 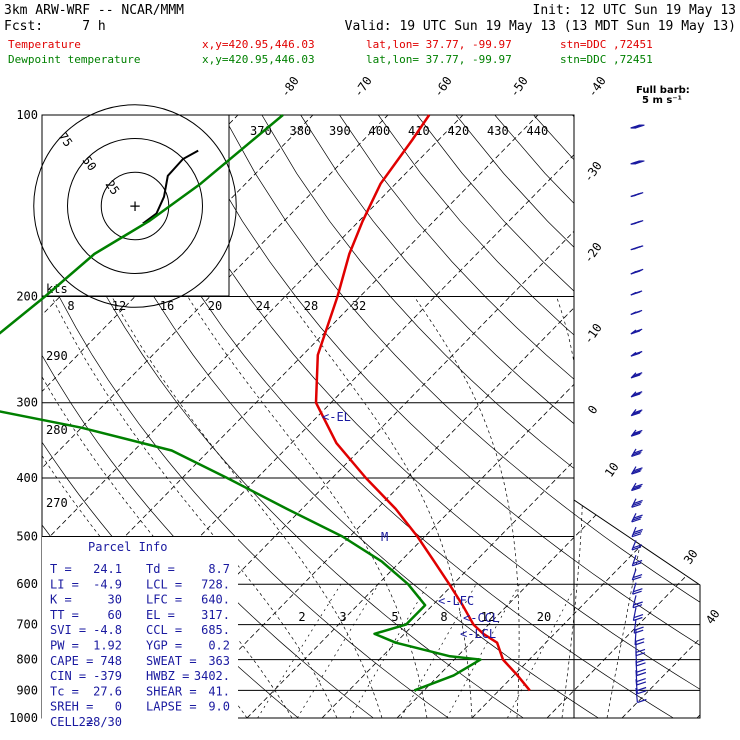 What do you see at coordinates (66, 140) in the screenshot?
I see `hodograph-ring-label: 75` at bounding box center [66, 140].